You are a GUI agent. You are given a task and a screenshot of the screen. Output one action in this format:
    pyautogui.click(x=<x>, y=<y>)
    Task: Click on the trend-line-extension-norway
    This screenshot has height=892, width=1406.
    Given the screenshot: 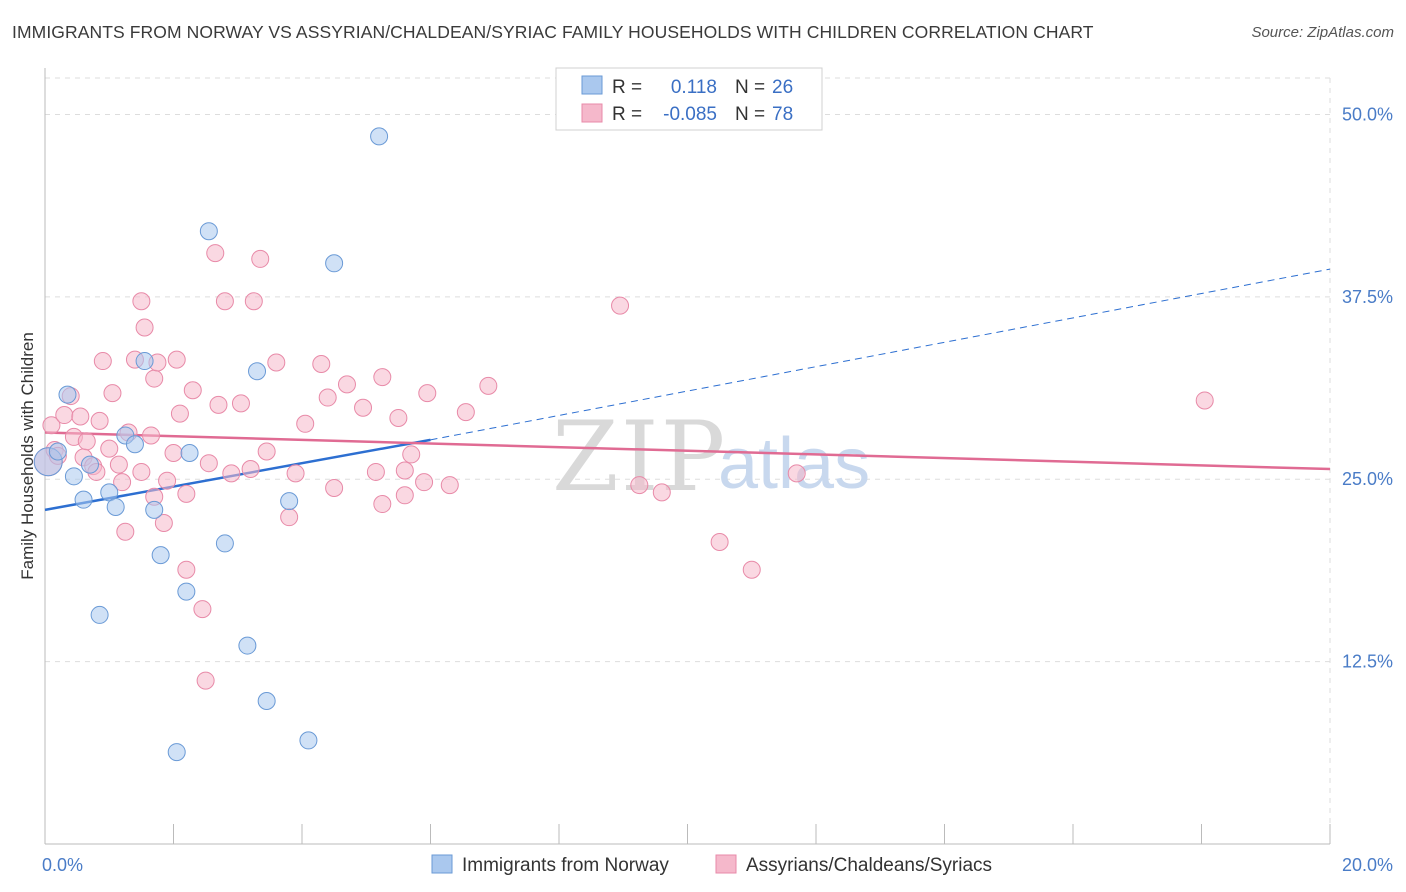 What is the action you would take?
    pyautogui.click(x=880, y=354)
    